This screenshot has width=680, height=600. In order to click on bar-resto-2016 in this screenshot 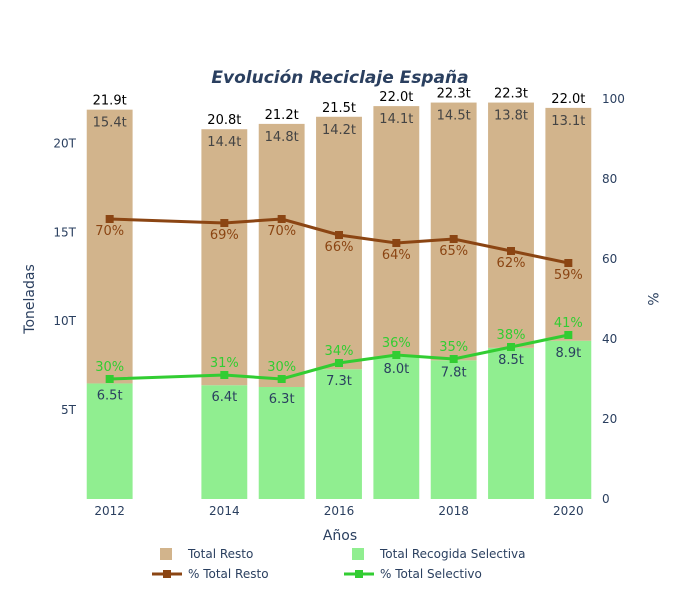, I will do `click(339, 243)`.